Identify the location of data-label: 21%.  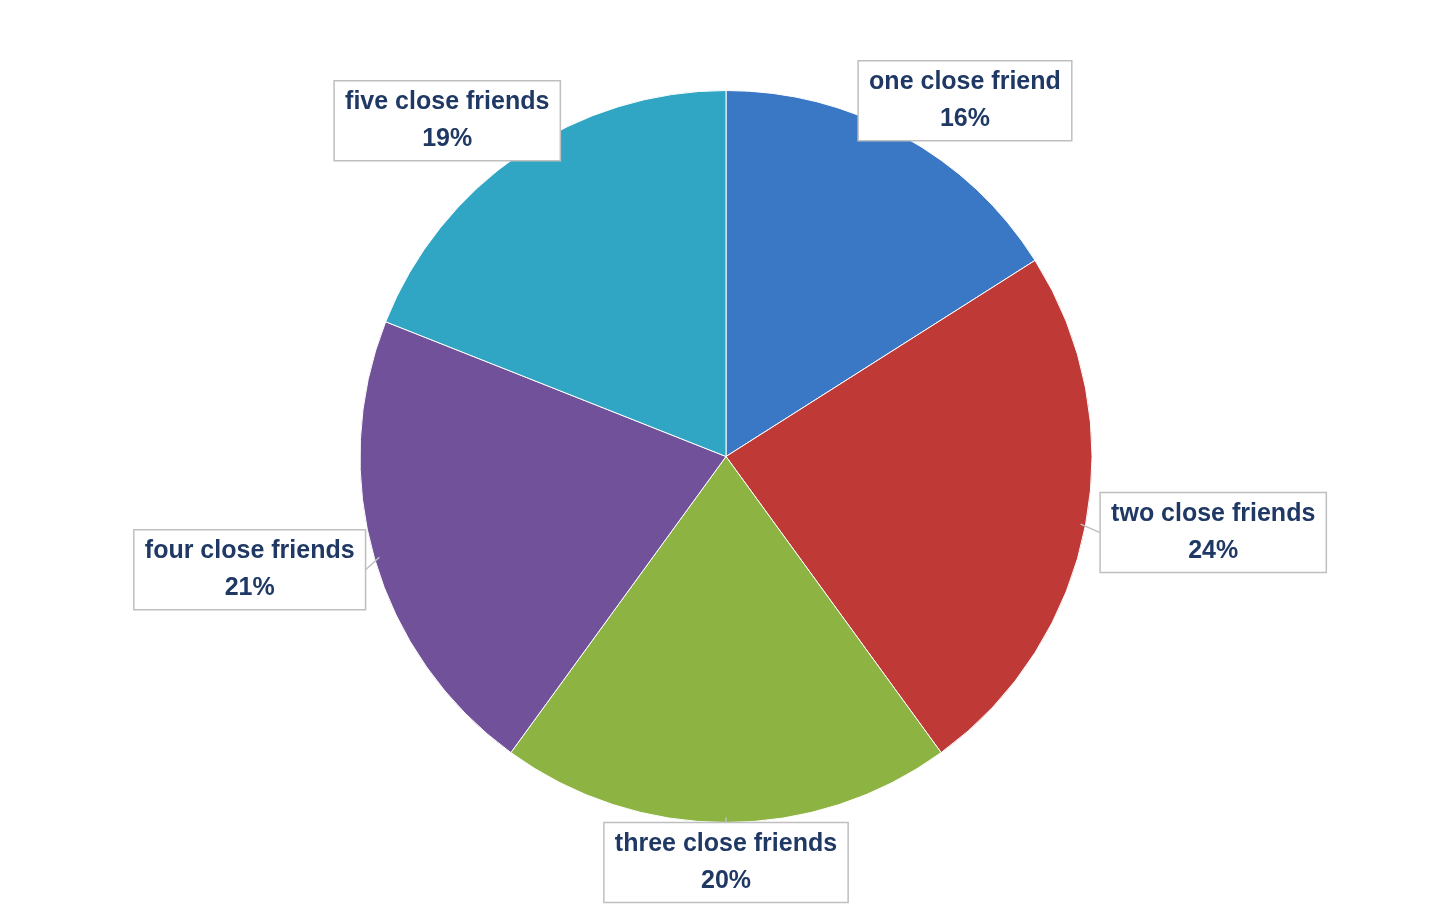
(249, 586).